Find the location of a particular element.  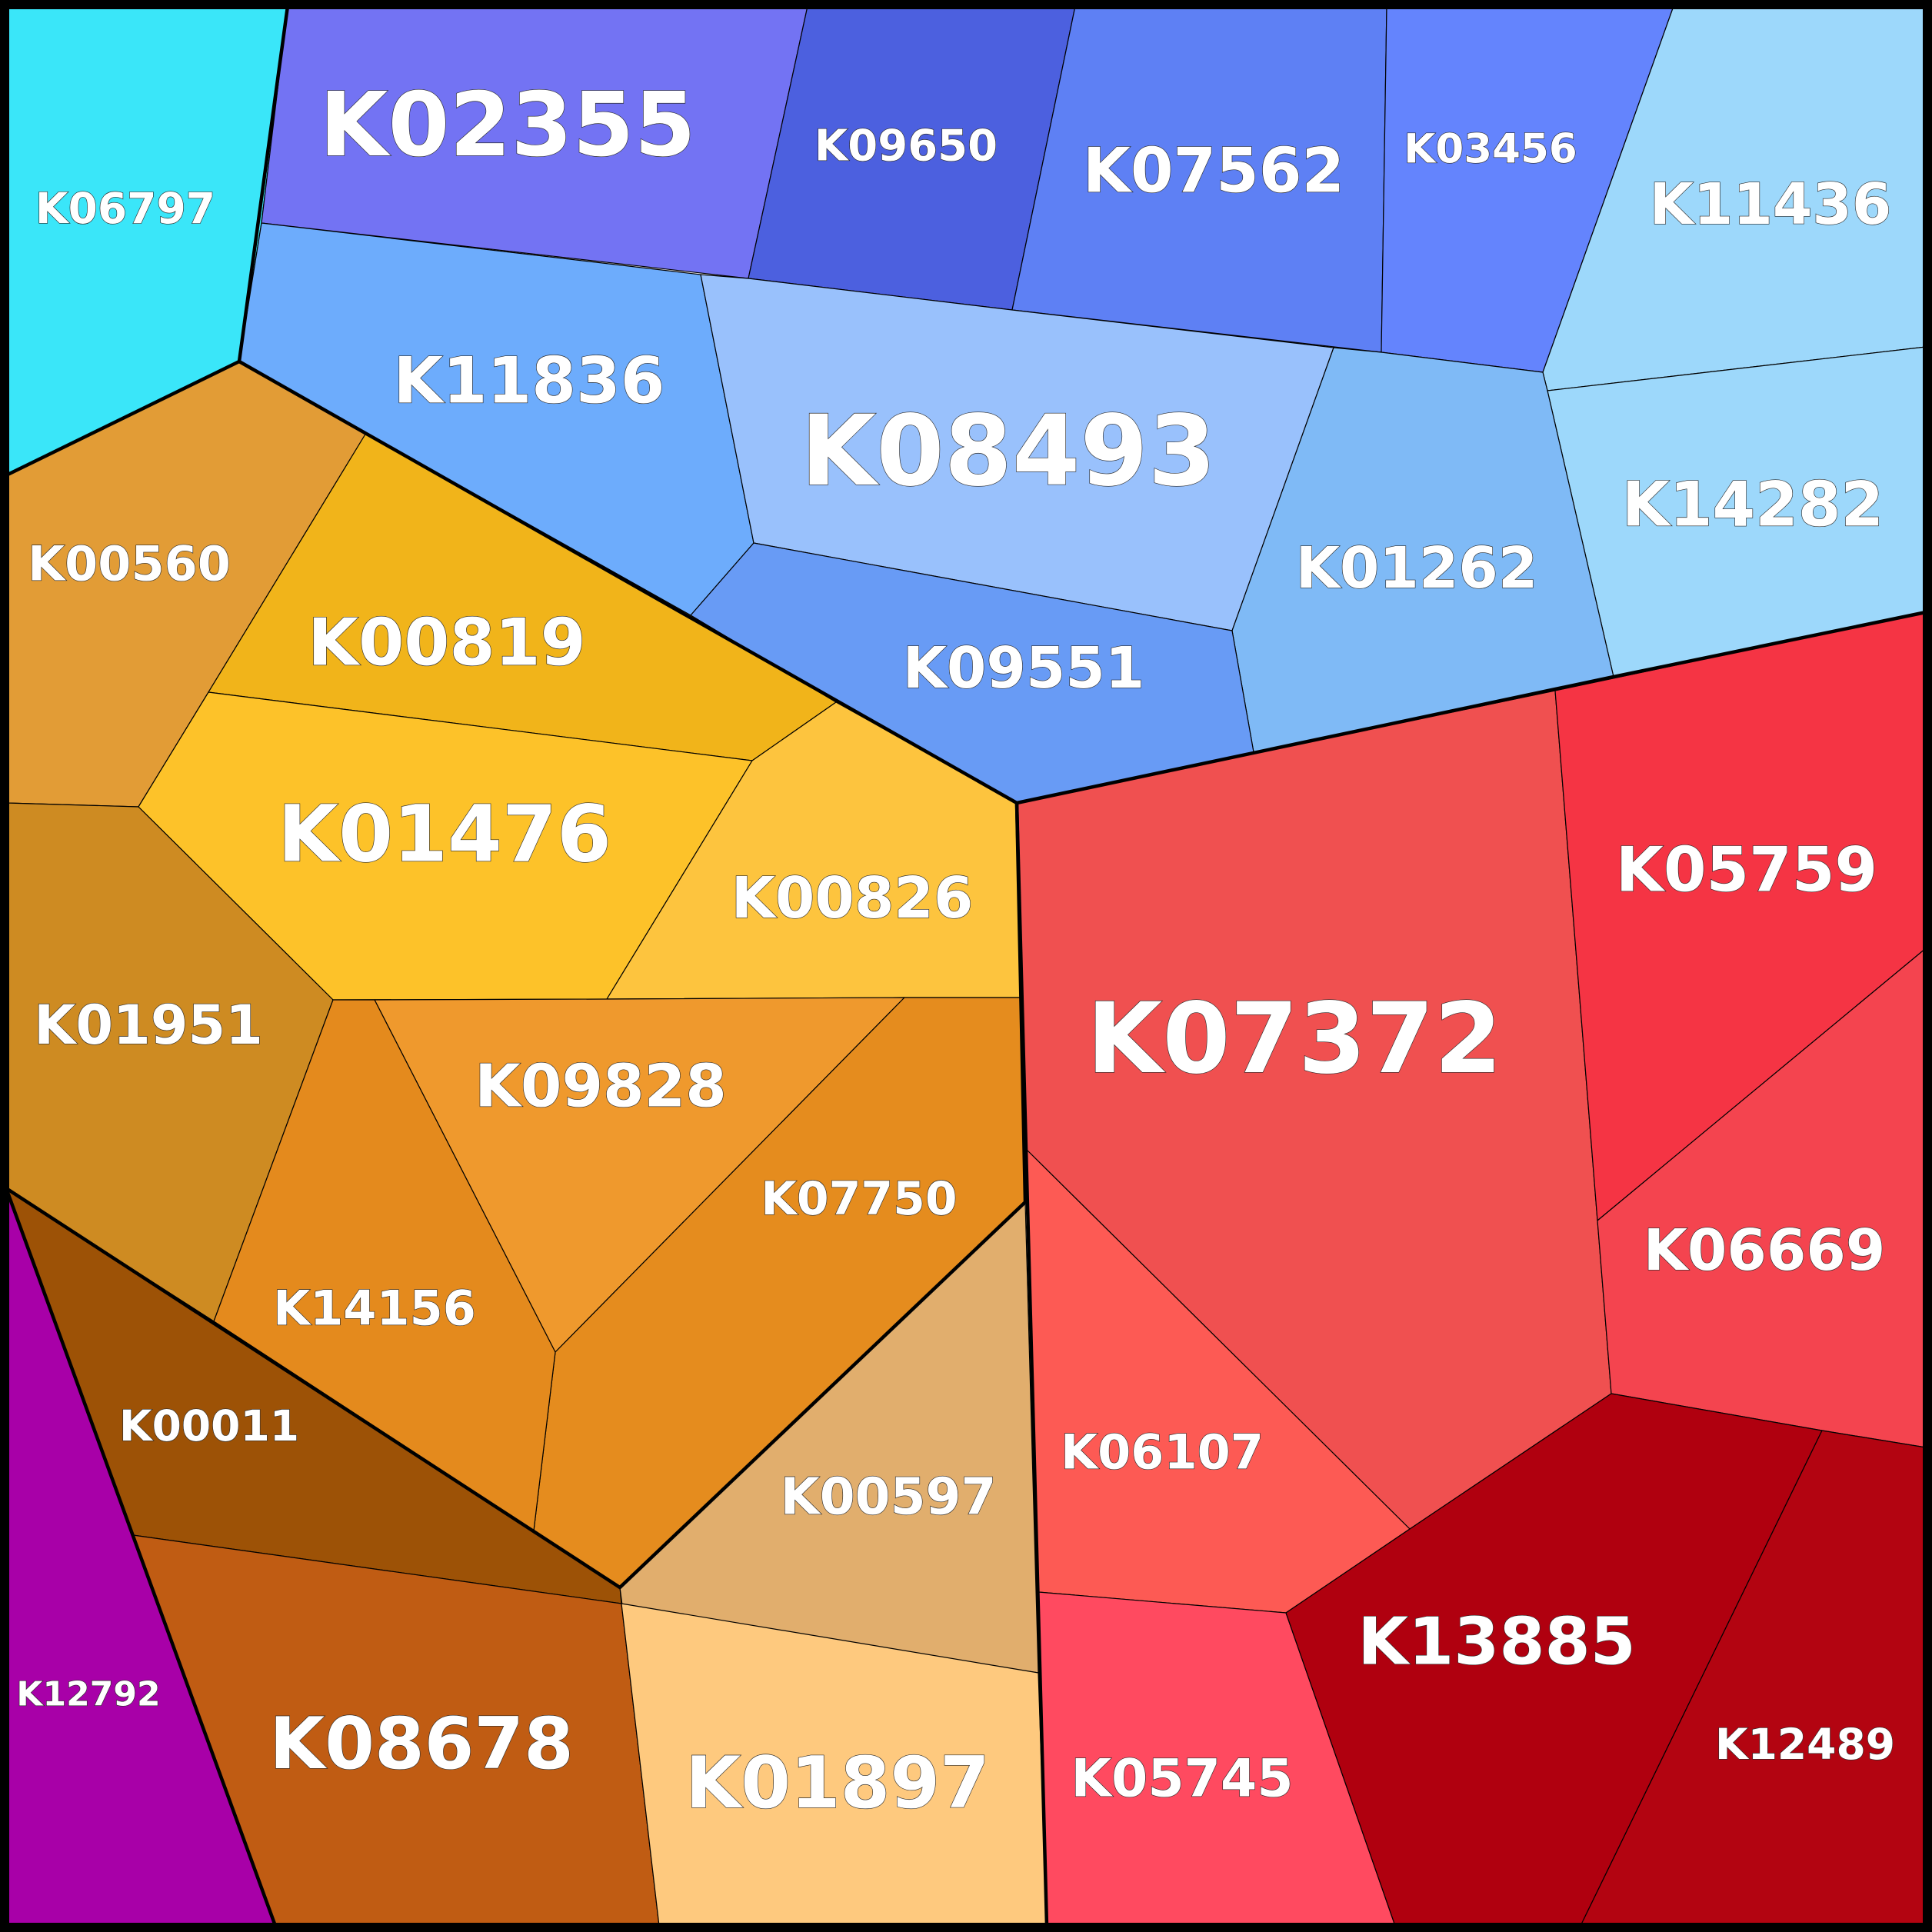

cell-label-k01476: K01476 is located at coordinates (444, 835).